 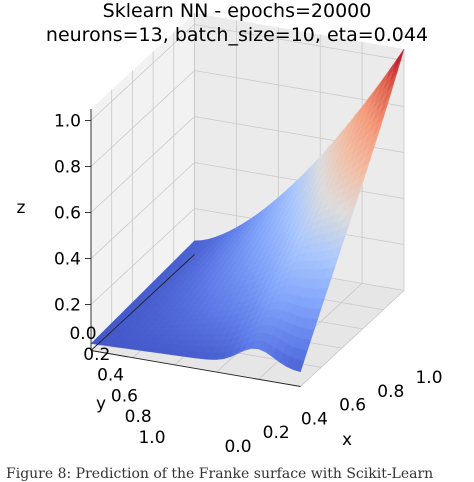 What do you see at coordinates (237, 11) in the screenshot?
I see `chart-title: Sklearn NN - epochs=20000` at bounding box center [237, 11].